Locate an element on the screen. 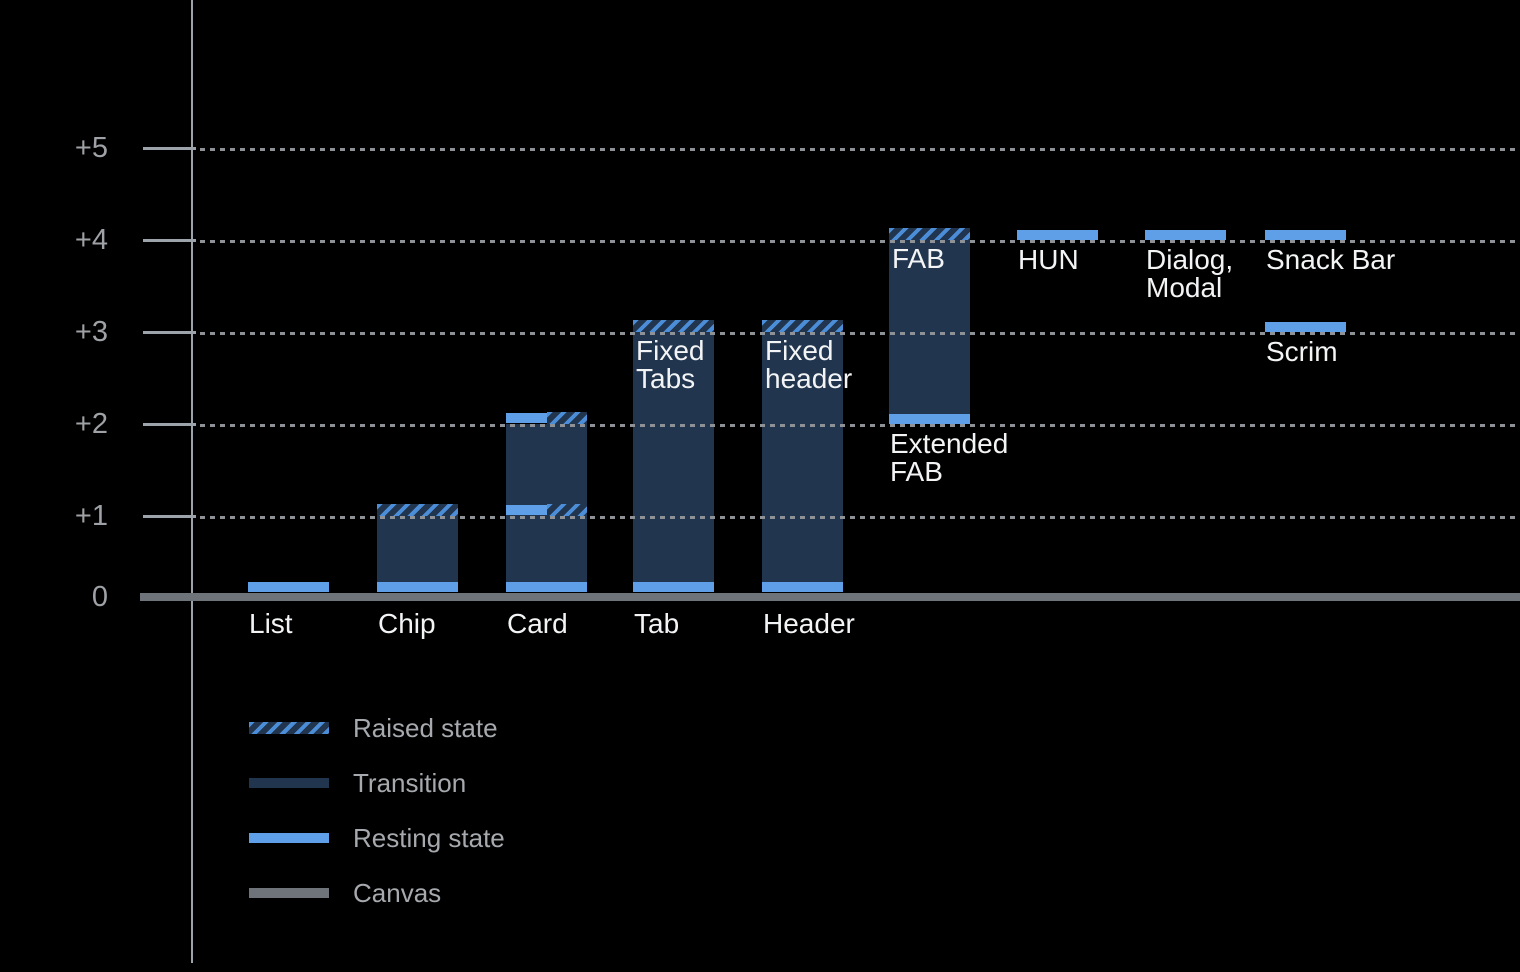 Image resolution: width=1520 pixels, height=972 pixels. y-axis-tick-label: +5 is located at coordinates (91, 148).